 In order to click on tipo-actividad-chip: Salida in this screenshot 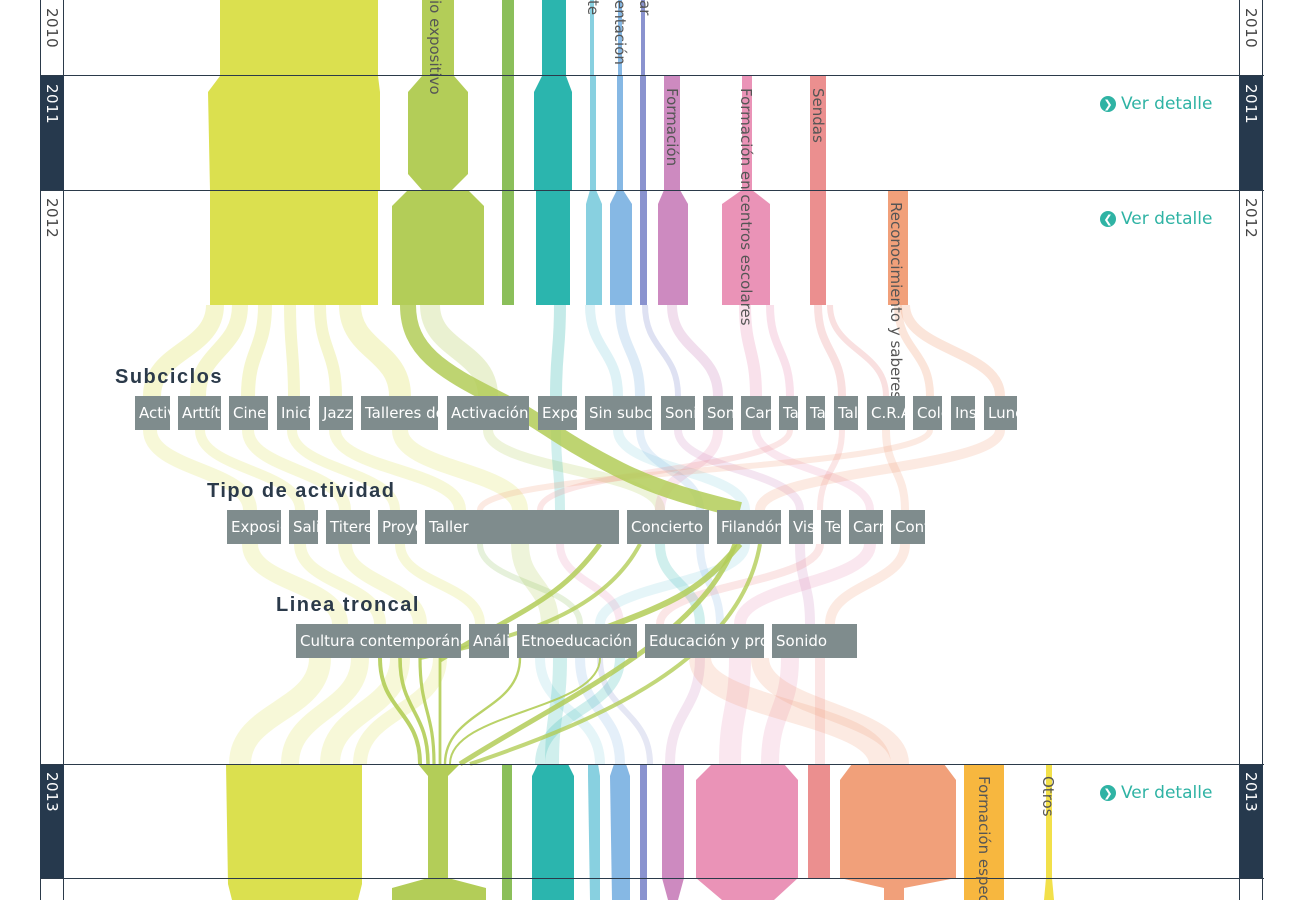, I will do `click(303, 527)`.